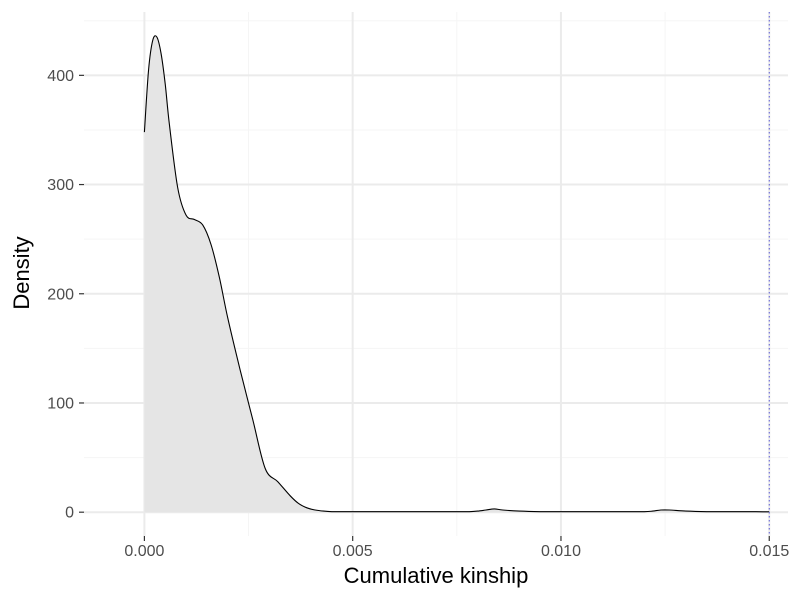 The width and height of the screenshot is (800, 600). What do you see at coordinates (436, 575) in the screenshot?
I see `x-axis-title: Cumulative kinship` at bounding box center [436, 575].